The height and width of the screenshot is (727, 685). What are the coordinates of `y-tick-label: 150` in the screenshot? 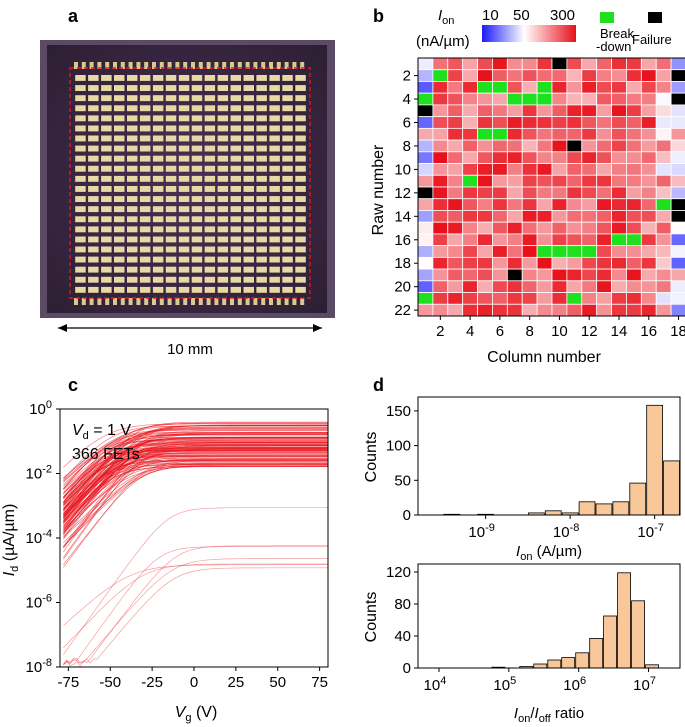 It's located at (398, 411).